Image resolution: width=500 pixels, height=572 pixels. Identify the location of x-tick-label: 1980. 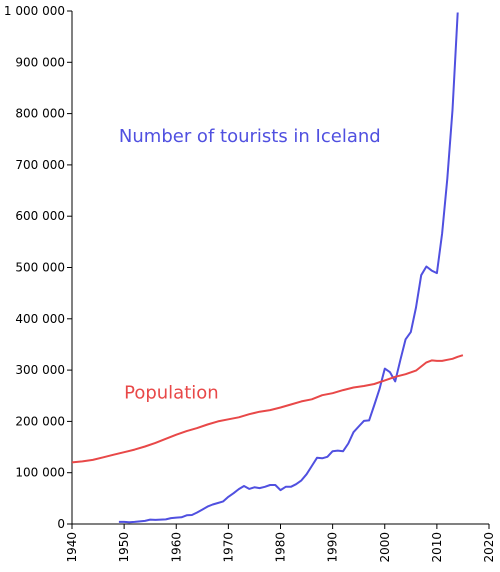
(281, 547).